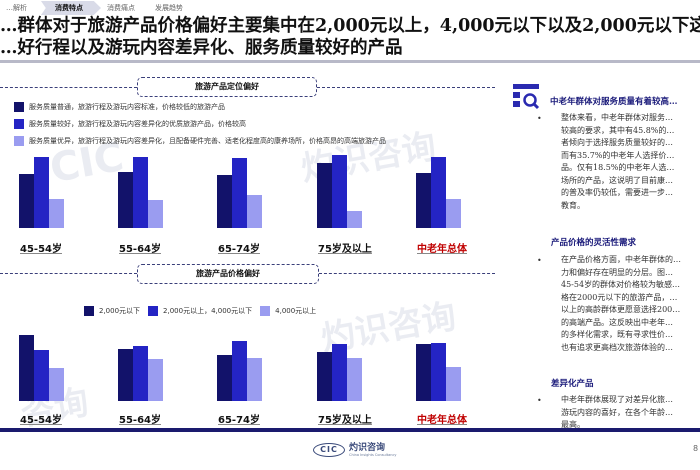 The image size is (700, 470). Describe the element at coordinates (228, 274) in the screenshot. I see `section-heading-price: 旅游产品价格偏好` at that location.